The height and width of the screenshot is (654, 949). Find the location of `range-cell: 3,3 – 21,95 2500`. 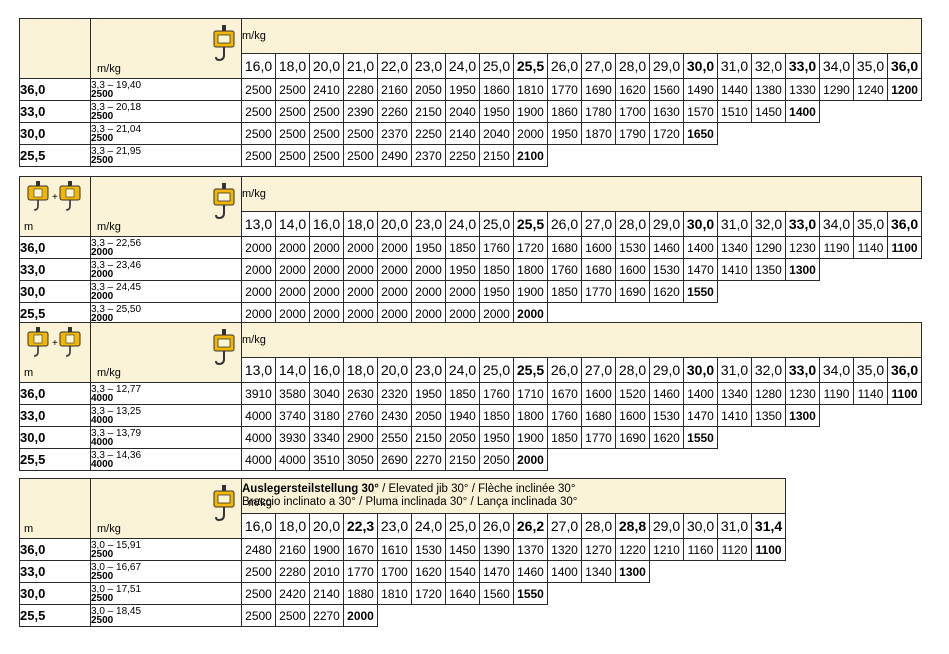

range-cell: 3,3 – 21,95 2500 is located at coordinates (166, 155).